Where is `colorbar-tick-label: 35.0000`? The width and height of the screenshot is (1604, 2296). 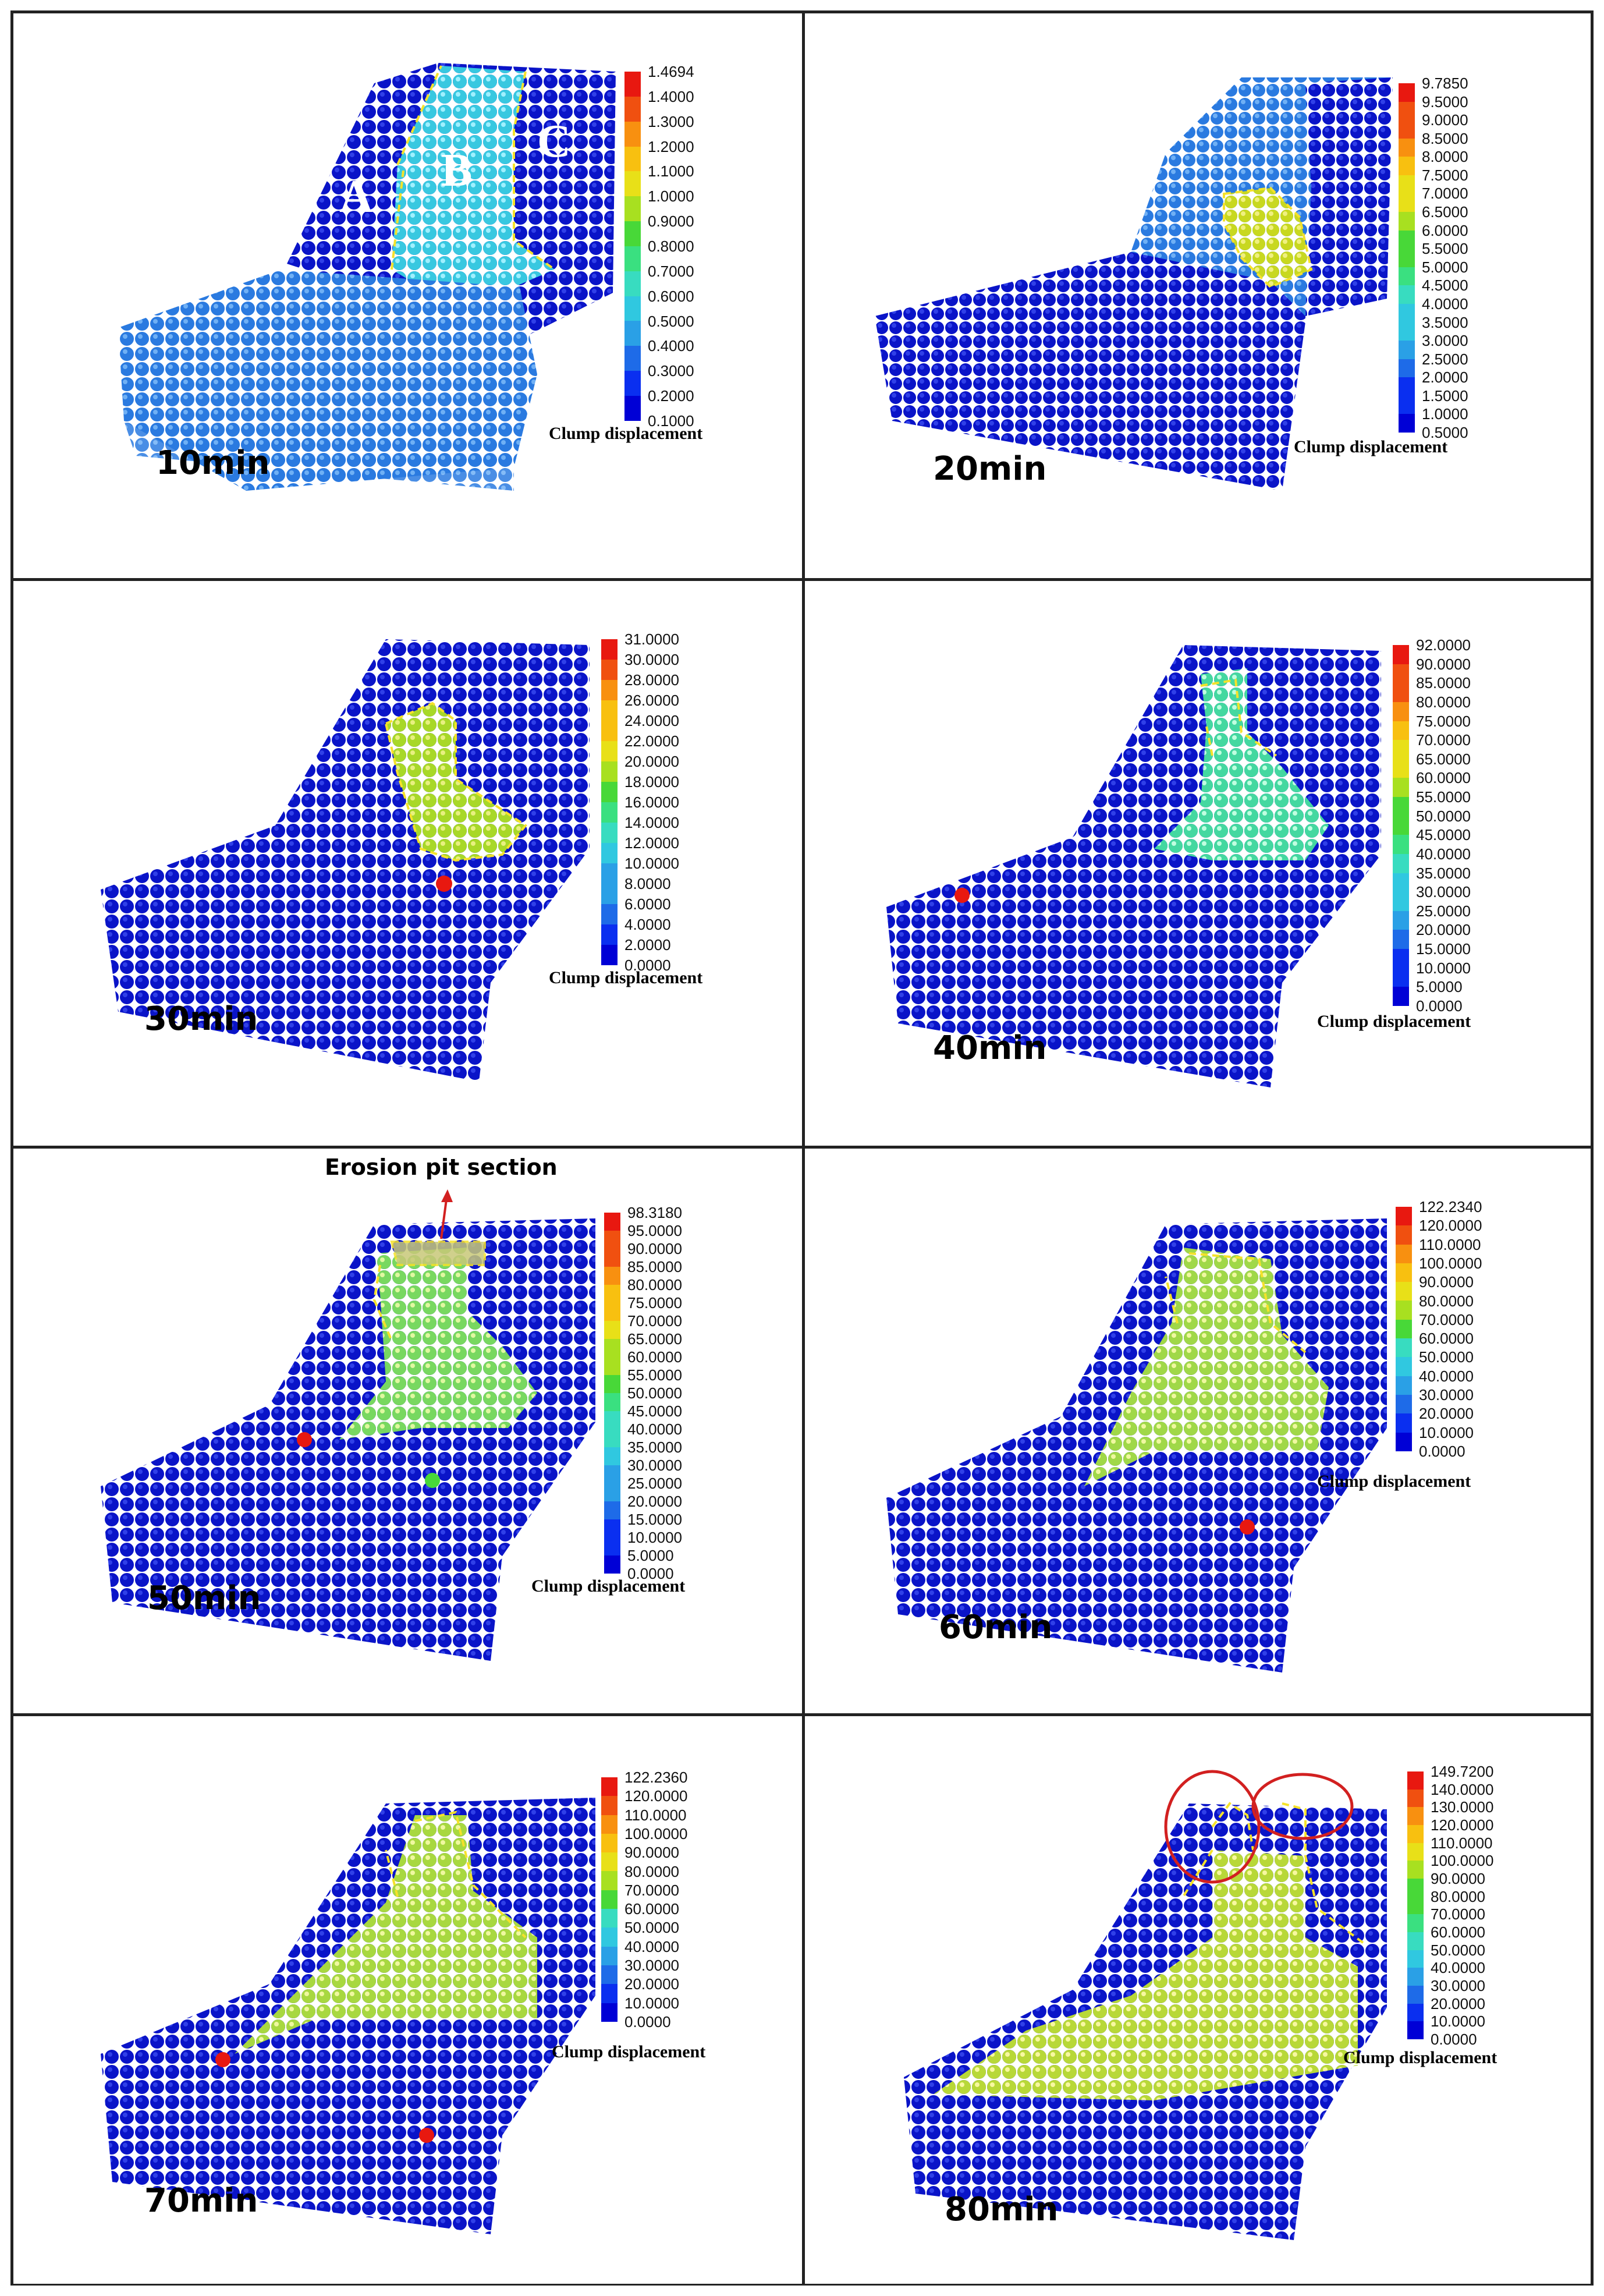 colorbar-tick-label: 35.0000 is located at coordinates (654, 1447).